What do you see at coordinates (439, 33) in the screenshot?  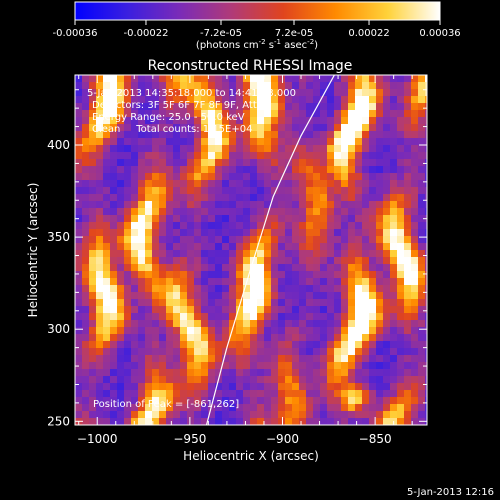 I see `colorbar-tick-label: 0.00036` at bounding box center [439, 33].